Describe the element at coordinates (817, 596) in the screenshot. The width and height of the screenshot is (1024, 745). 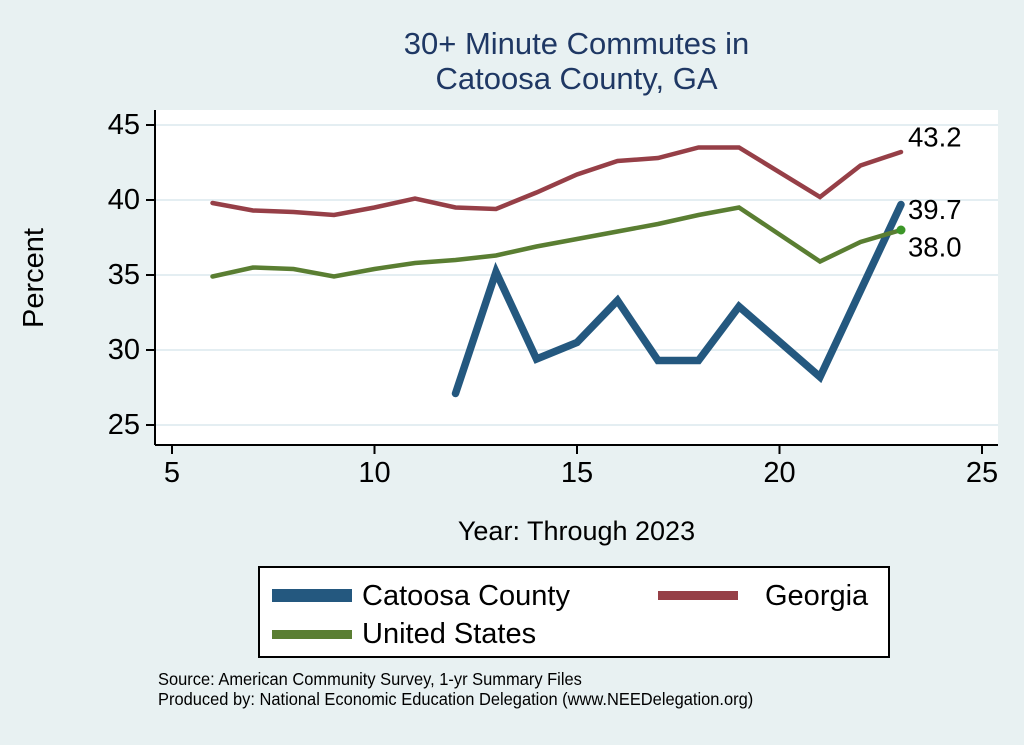
I see `legend-label-georgia: Georgia` at that location.